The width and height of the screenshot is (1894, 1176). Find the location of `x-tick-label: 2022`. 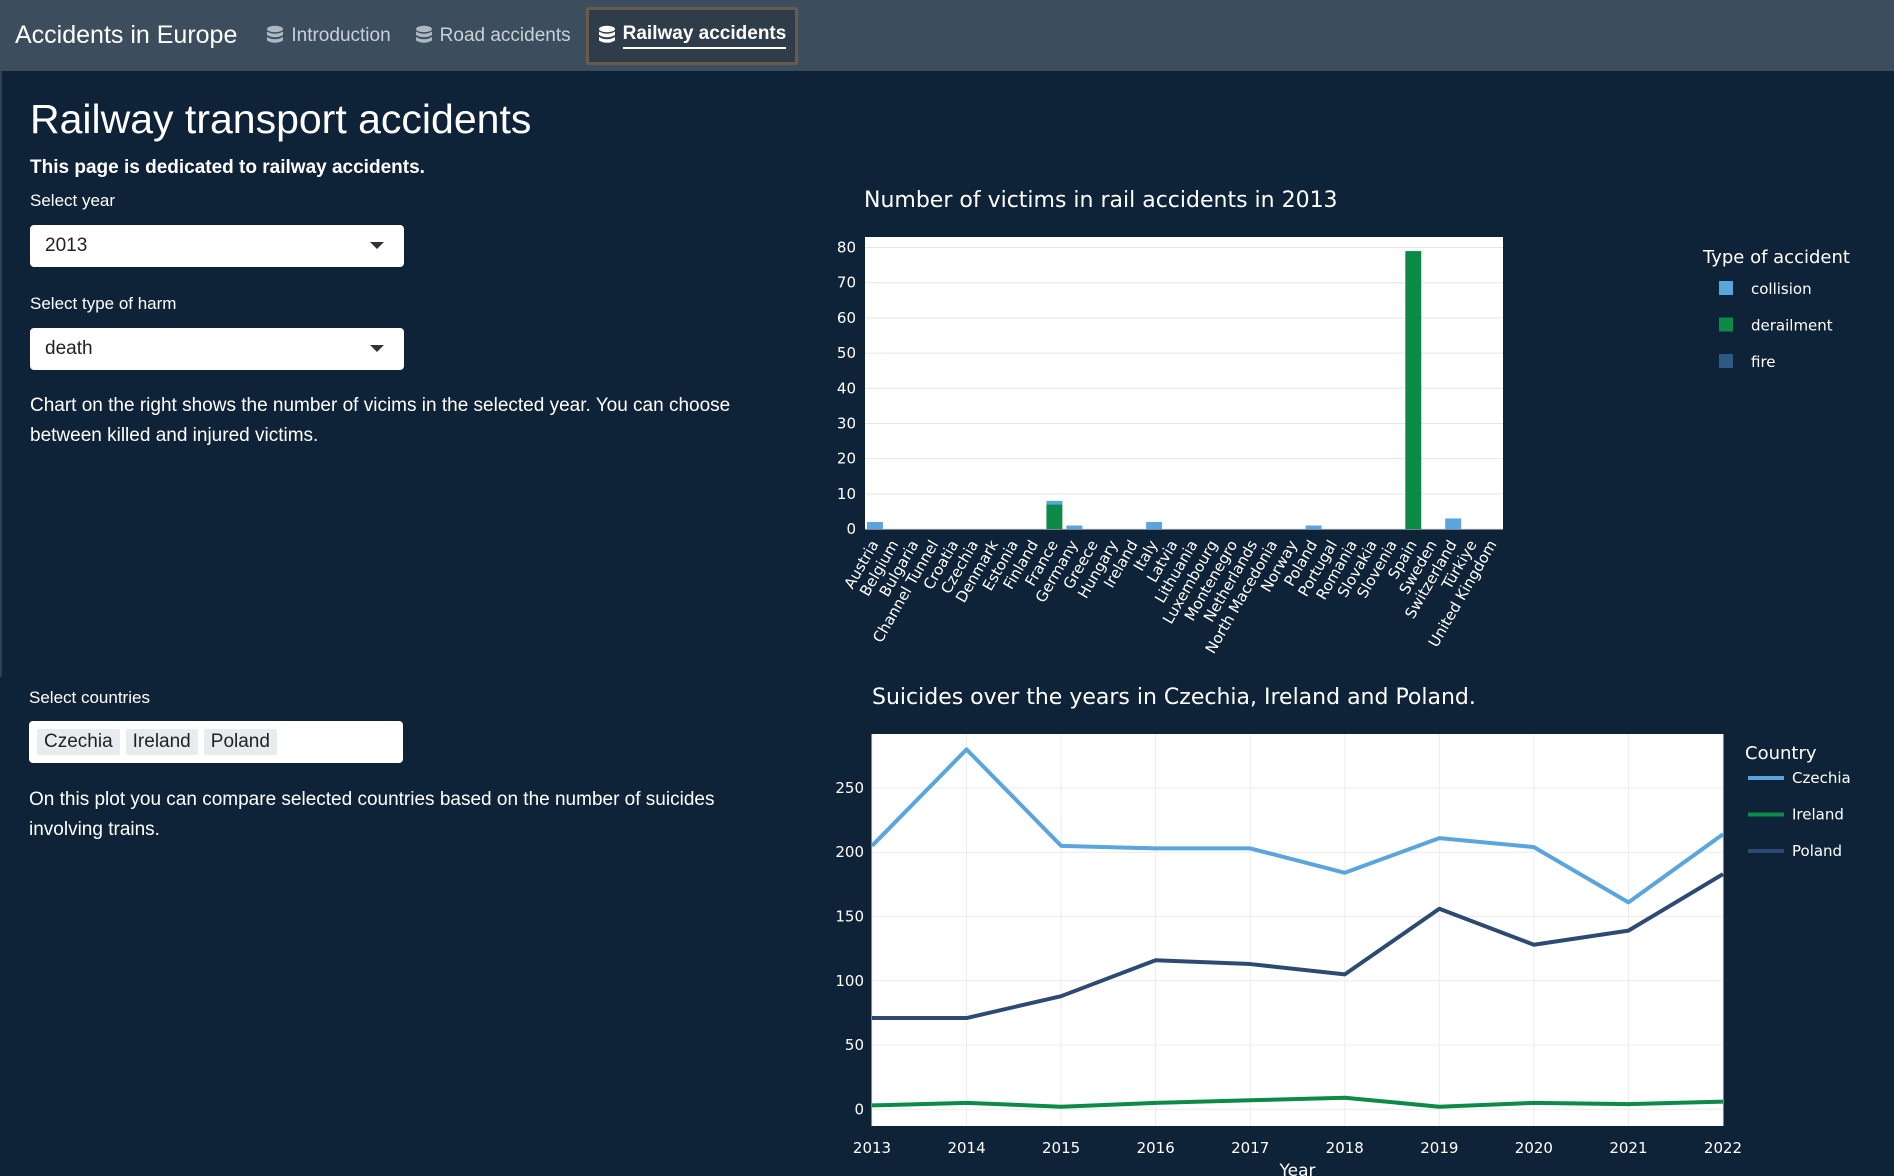

x-tick-label: 2022 is located at coordinates (1723, 1148).